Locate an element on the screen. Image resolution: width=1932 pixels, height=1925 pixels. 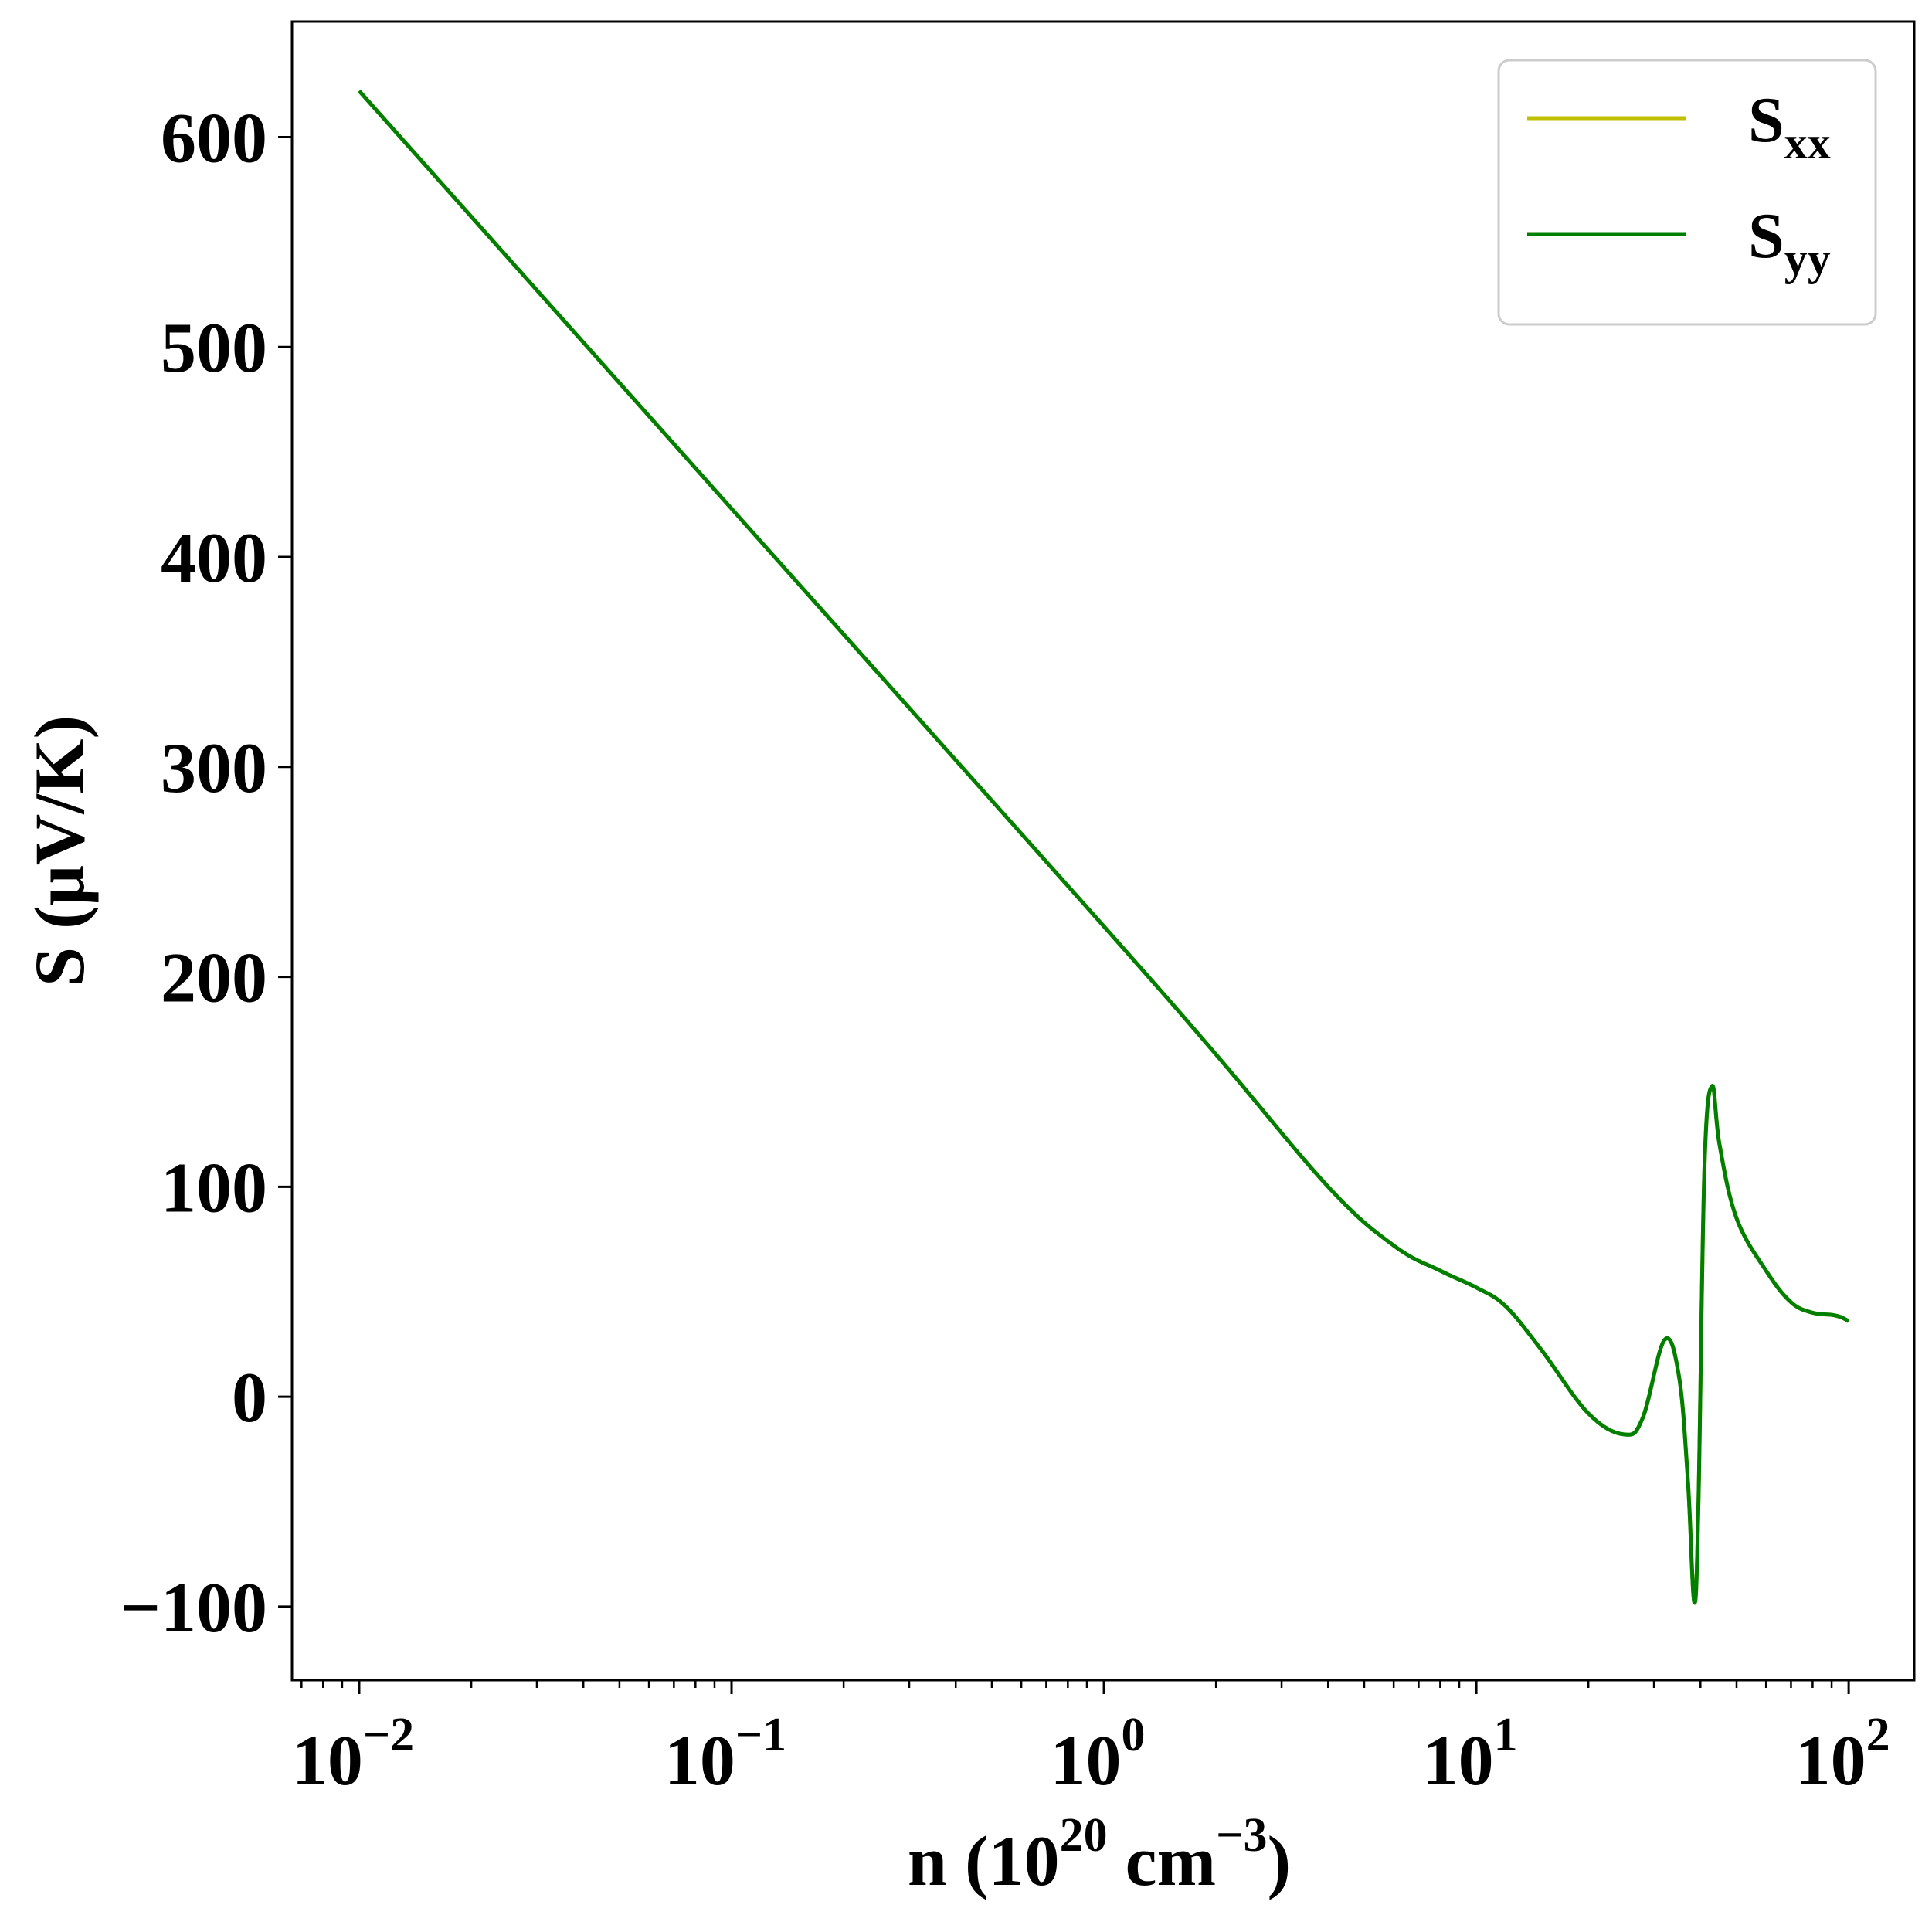
y-tick-label: 0 is located at coordinates (250, 1397).